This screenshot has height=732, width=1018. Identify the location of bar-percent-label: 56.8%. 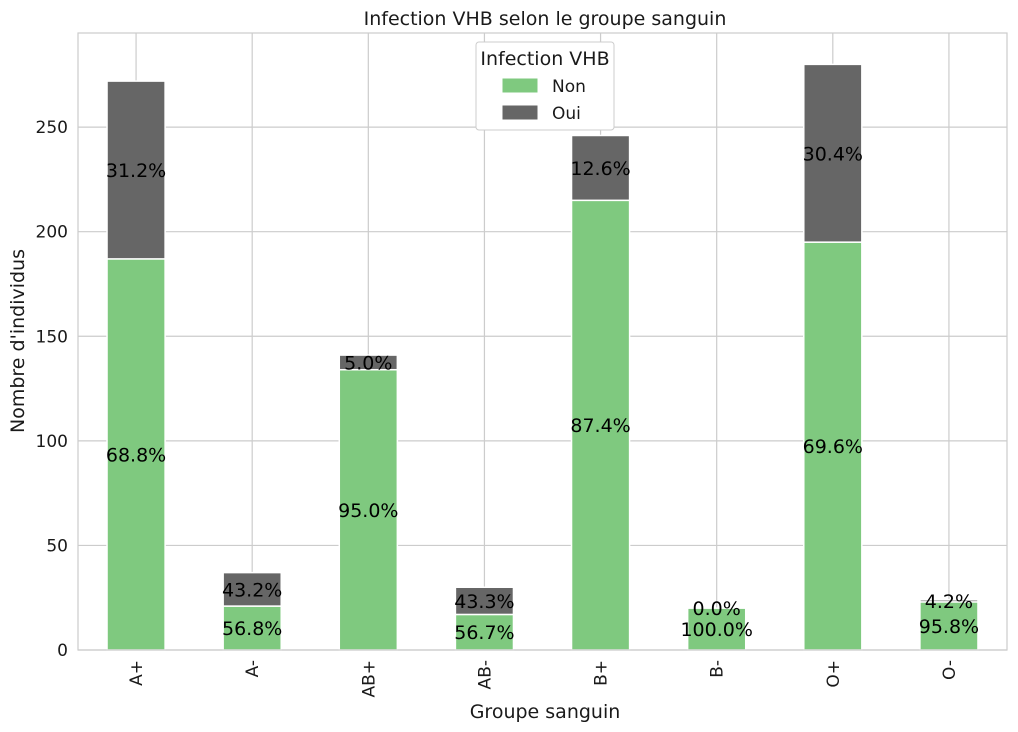
(252, 629).